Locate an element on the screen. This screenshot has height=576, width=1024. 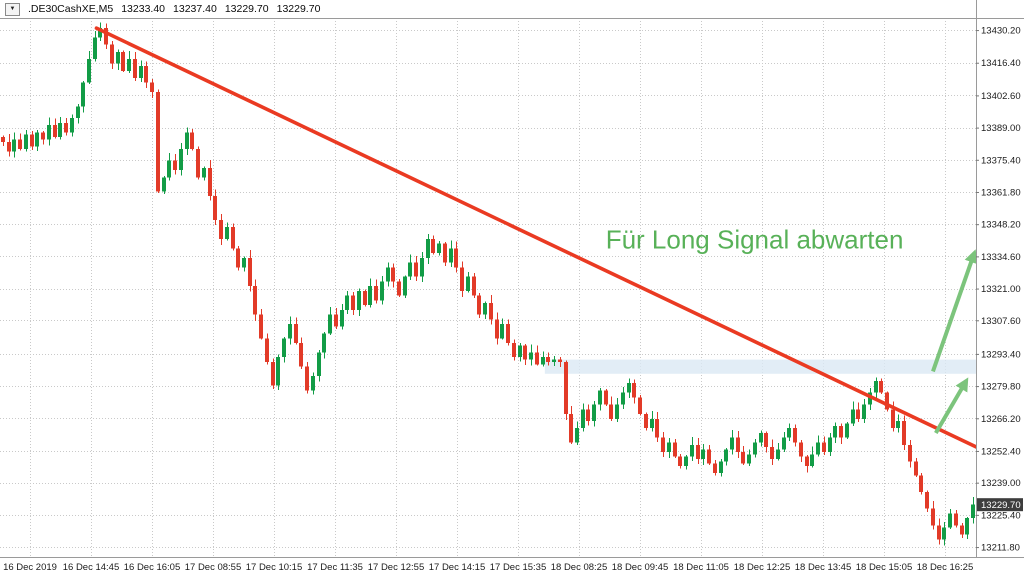
time-axis-label: 18 Dec 09:45 is located at coordinates (640, 567).